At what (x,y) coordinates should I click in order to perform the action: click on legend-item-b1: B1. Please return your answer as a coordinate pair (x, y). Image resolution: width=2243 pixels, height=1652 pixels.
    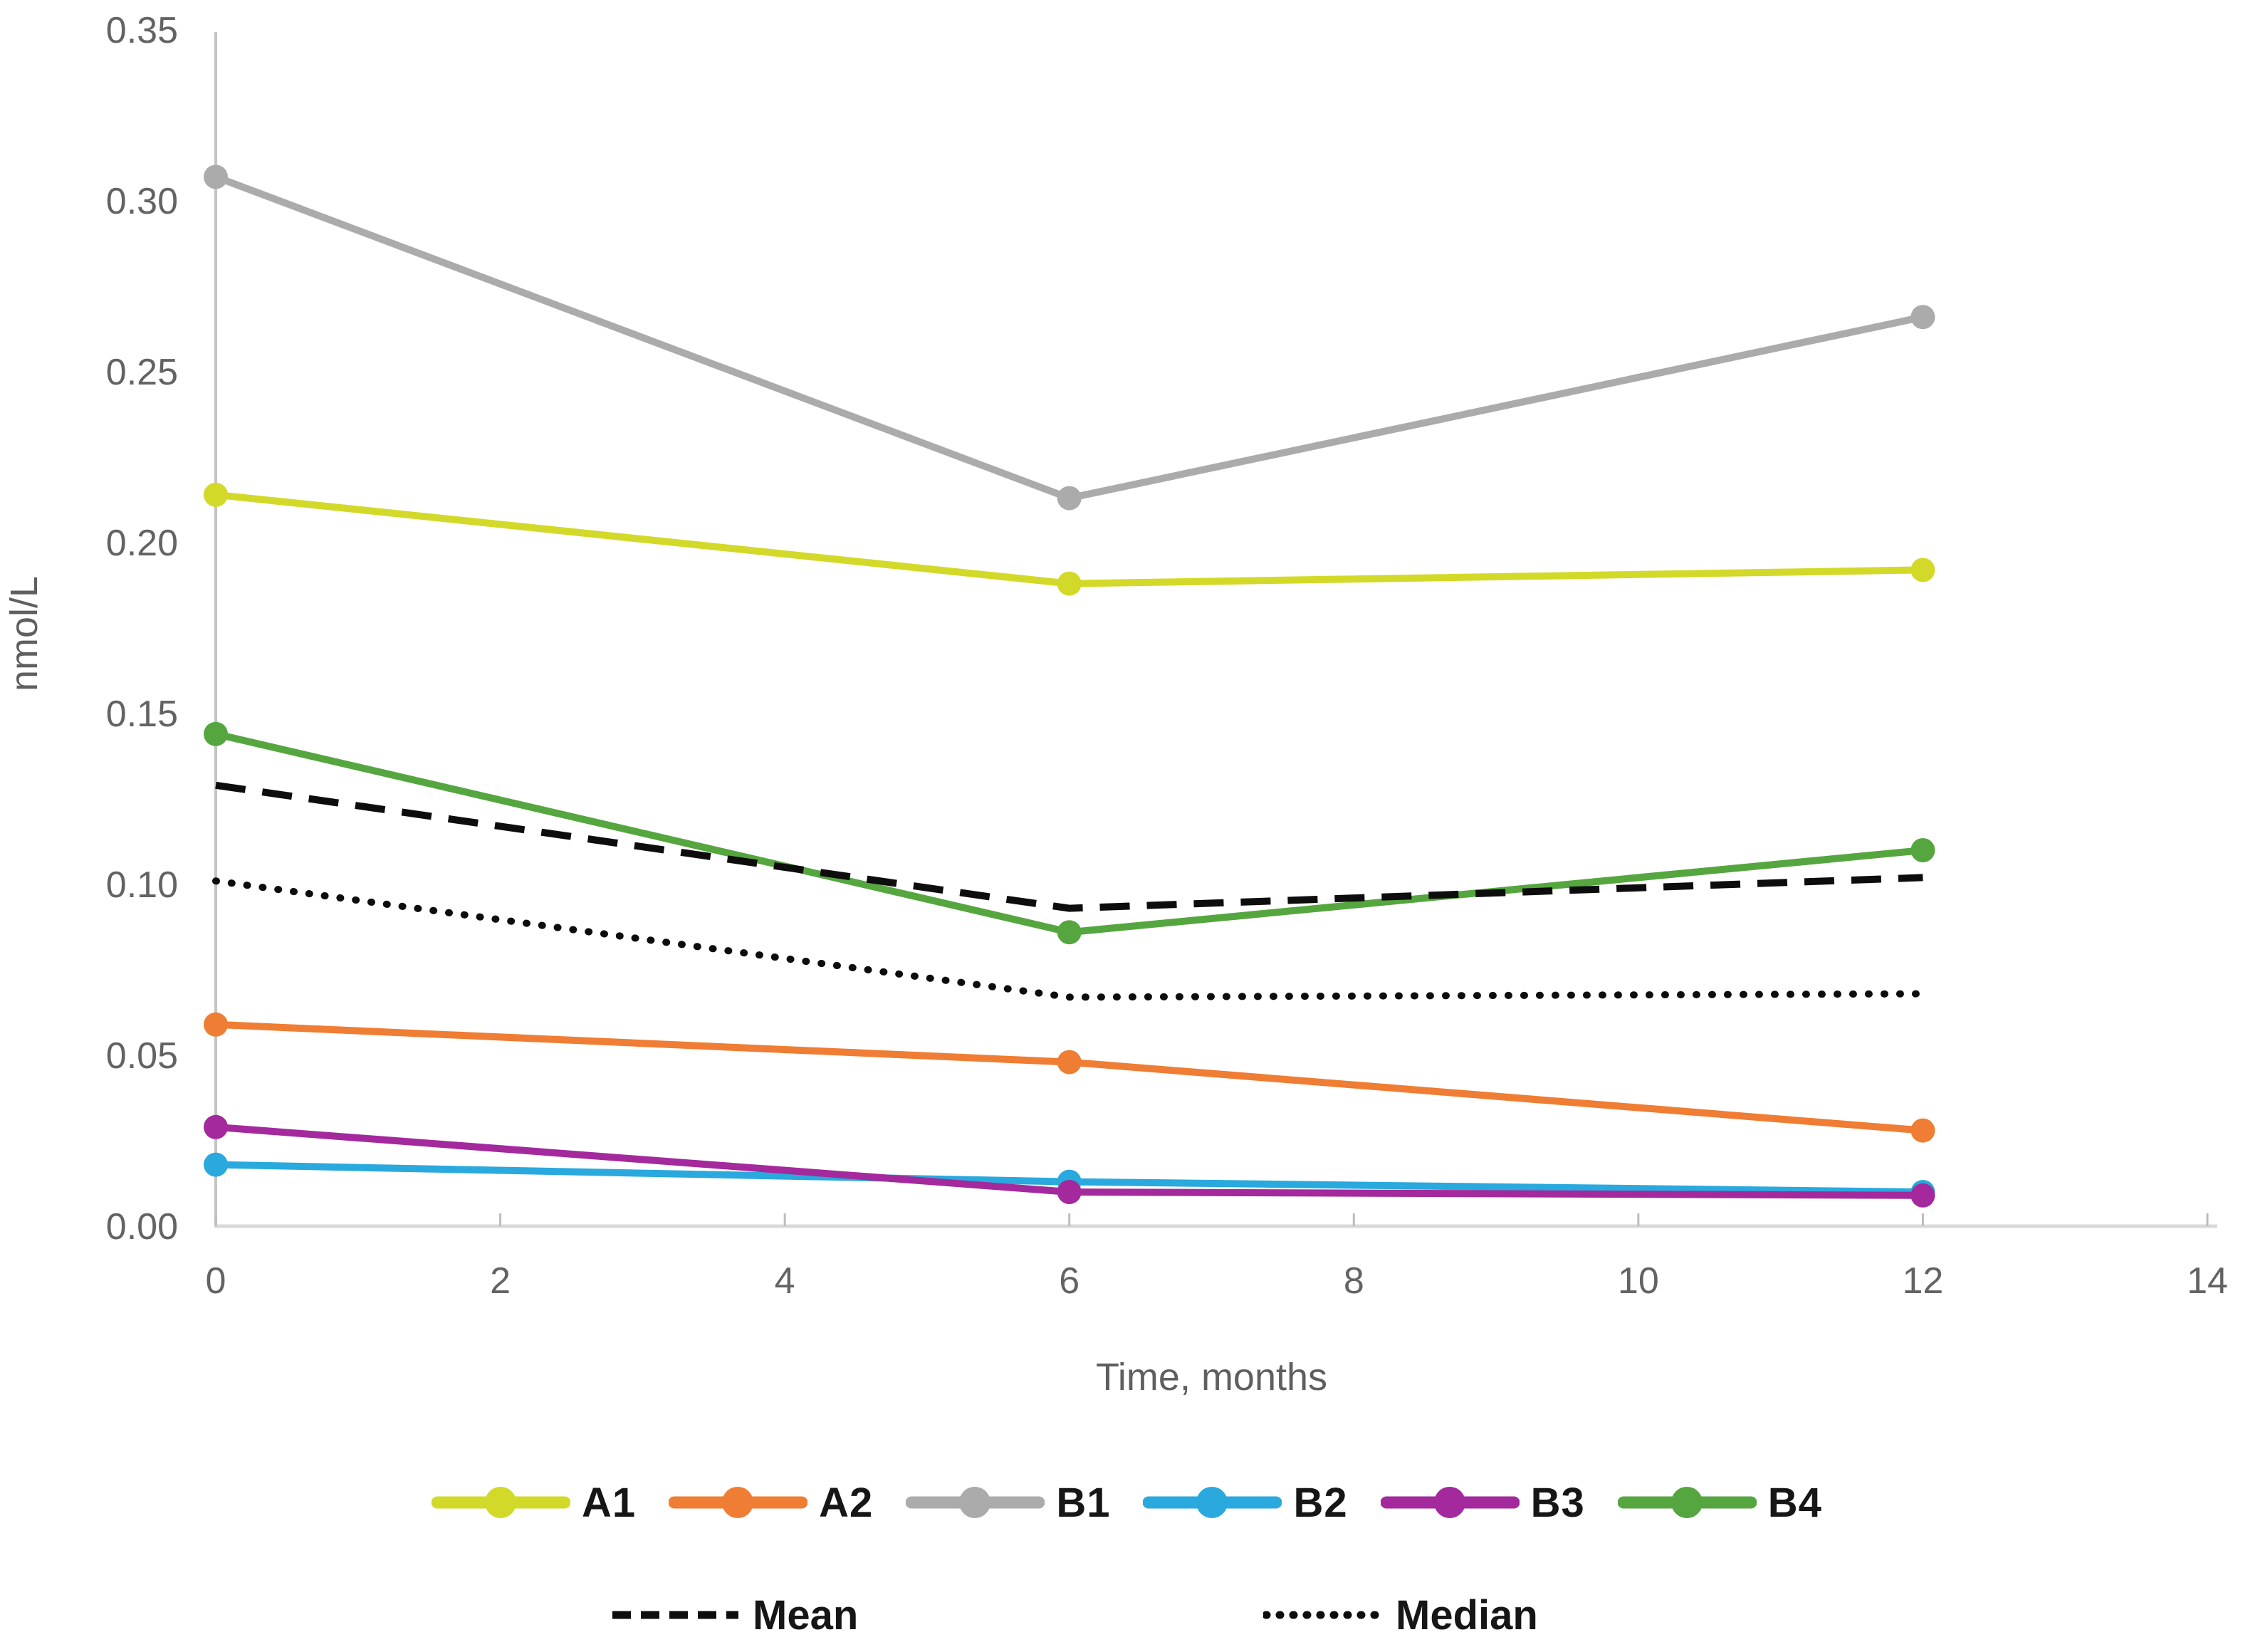
    Looking at the image, I should click on (1008, 1502).